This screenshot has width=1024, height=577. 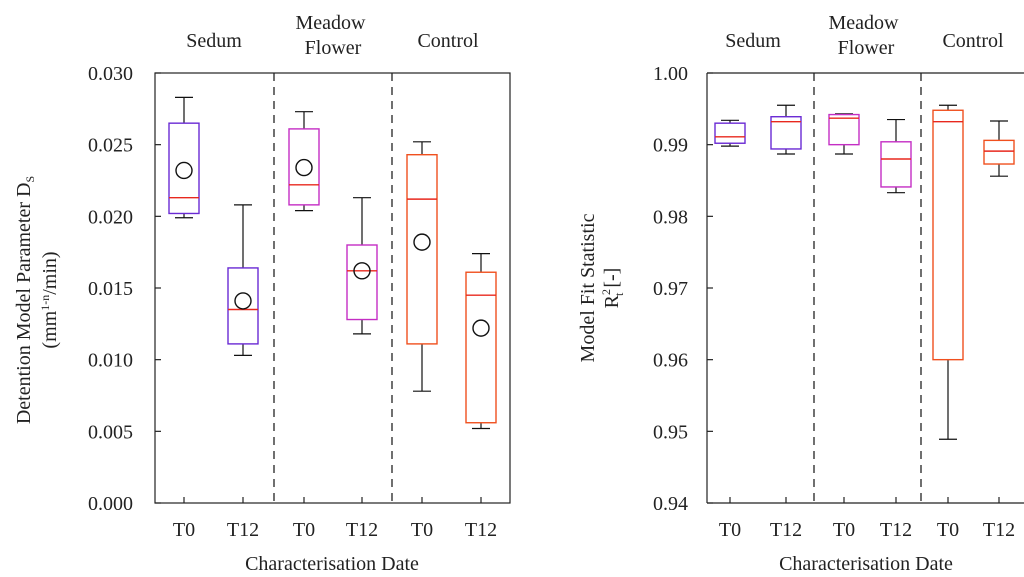 What do you see at coordinates (448, 41) in the screenshot?
I see `left-group-label-3: Control` at bounding box center [448, 41].